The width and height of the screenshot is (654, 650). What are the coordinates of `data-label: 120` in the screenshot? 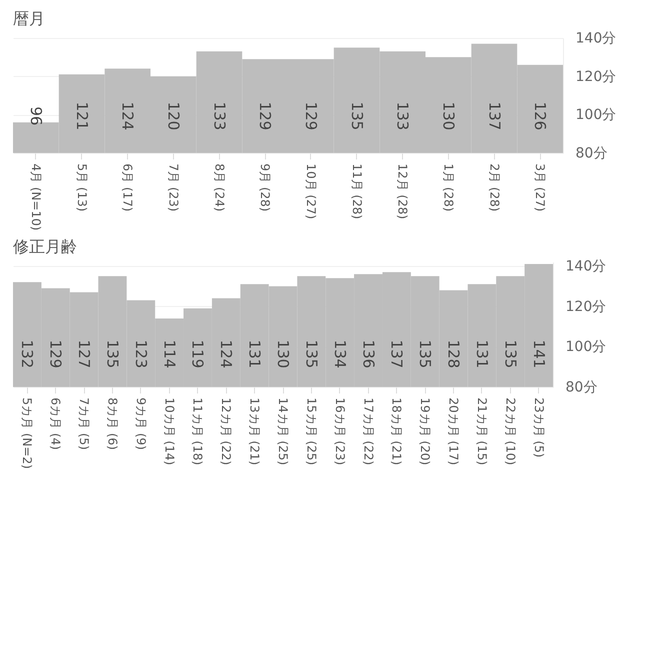 It's located at (173, 116).